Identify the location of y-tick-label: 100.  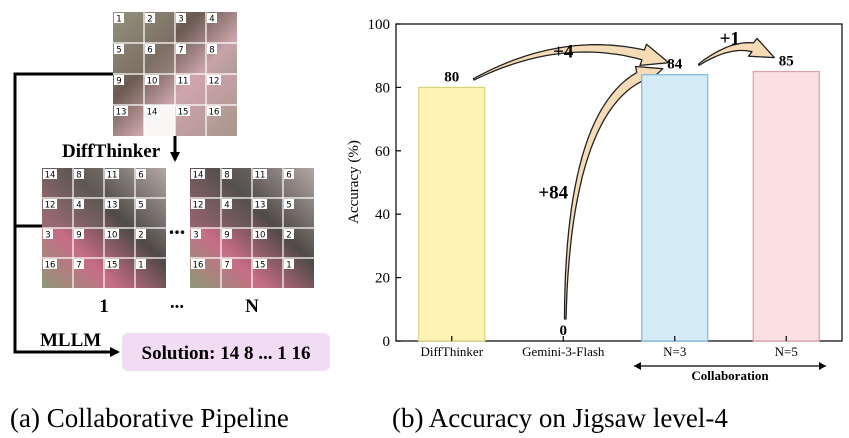
(379, 25).